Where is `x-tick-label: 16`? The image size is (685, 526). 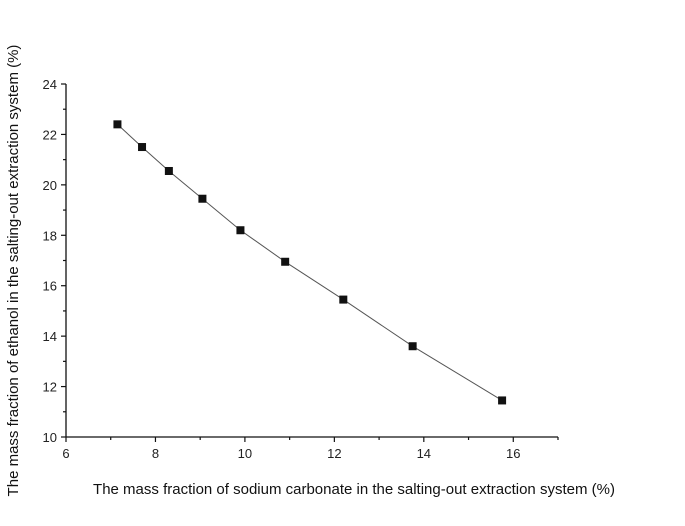
x-tick-label: 16 is located at coordinates (513, 453).